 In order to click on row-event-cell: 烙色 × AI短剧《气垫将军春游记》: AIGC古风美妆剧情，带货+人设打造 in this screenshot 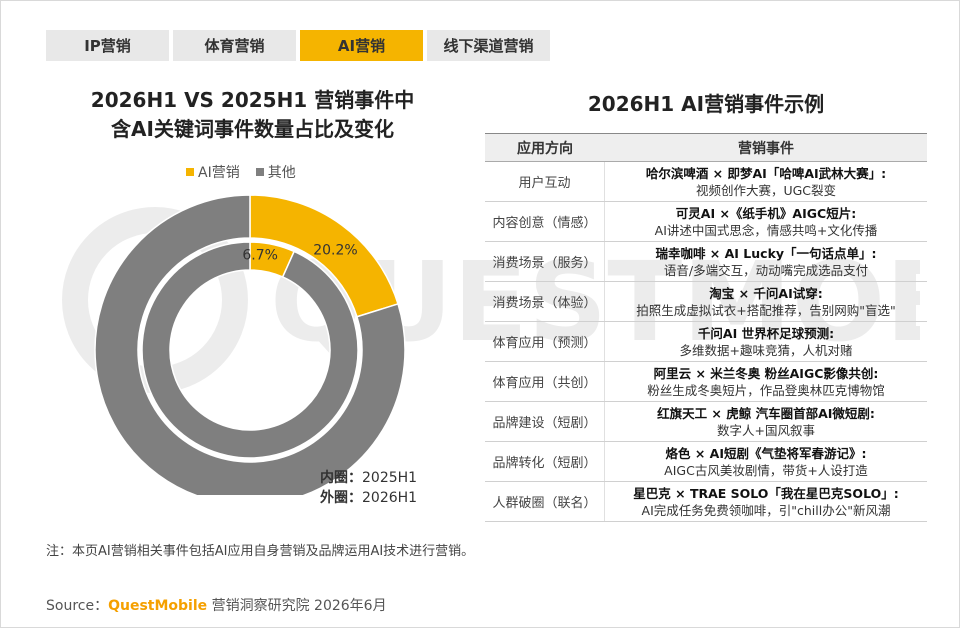, I will do `click(766, 462)`.